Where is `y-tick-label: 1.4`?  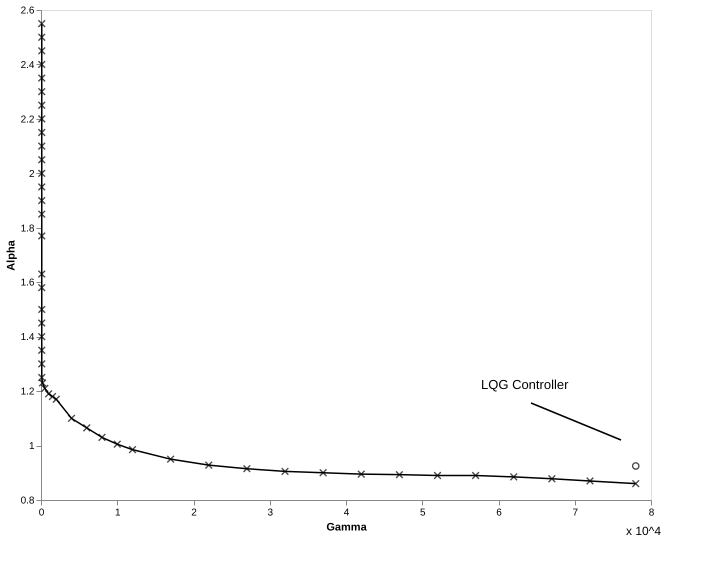 y-tick-label: 1.4 is located at coordinates (27, 338).